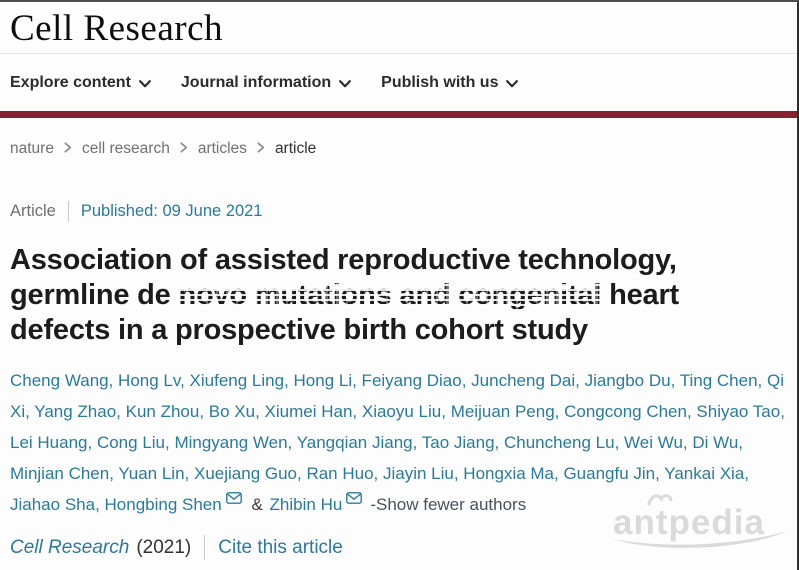 The width and height of the screenshot is (799, 570). What do you see at coordinates (399, 27) in the screenshot?
I see `logo-row: Cell Research` at bounding box center [399, 27].